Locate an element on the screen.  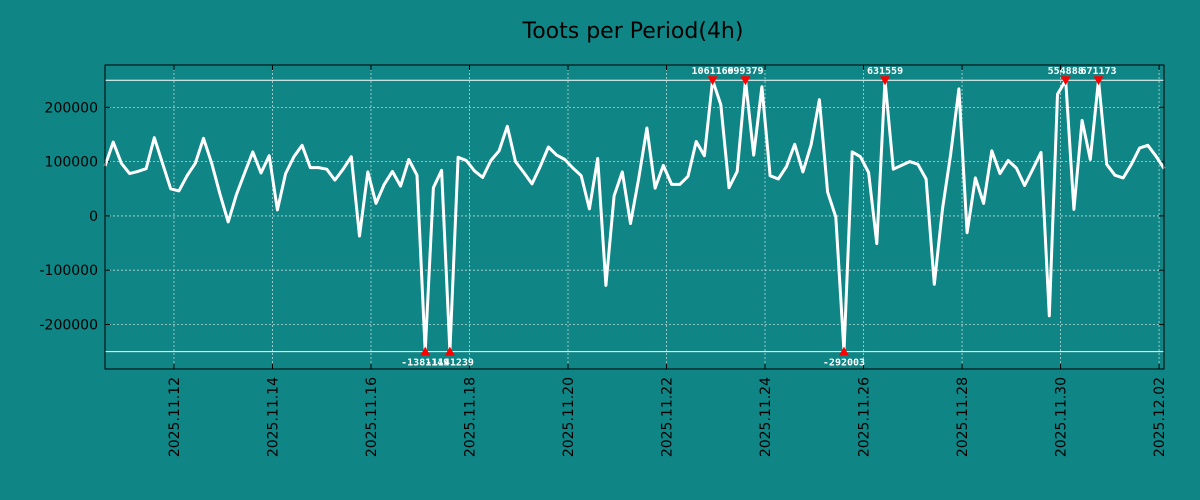
x-tick-label: 2025.11.24 is located at coordinates (766, 417).